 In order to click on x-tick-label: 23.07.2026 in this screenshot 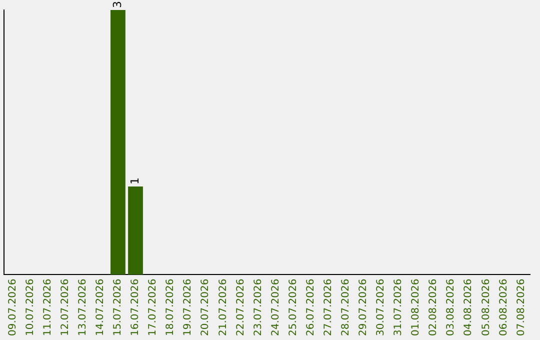, I will do `click(258, 307)`.